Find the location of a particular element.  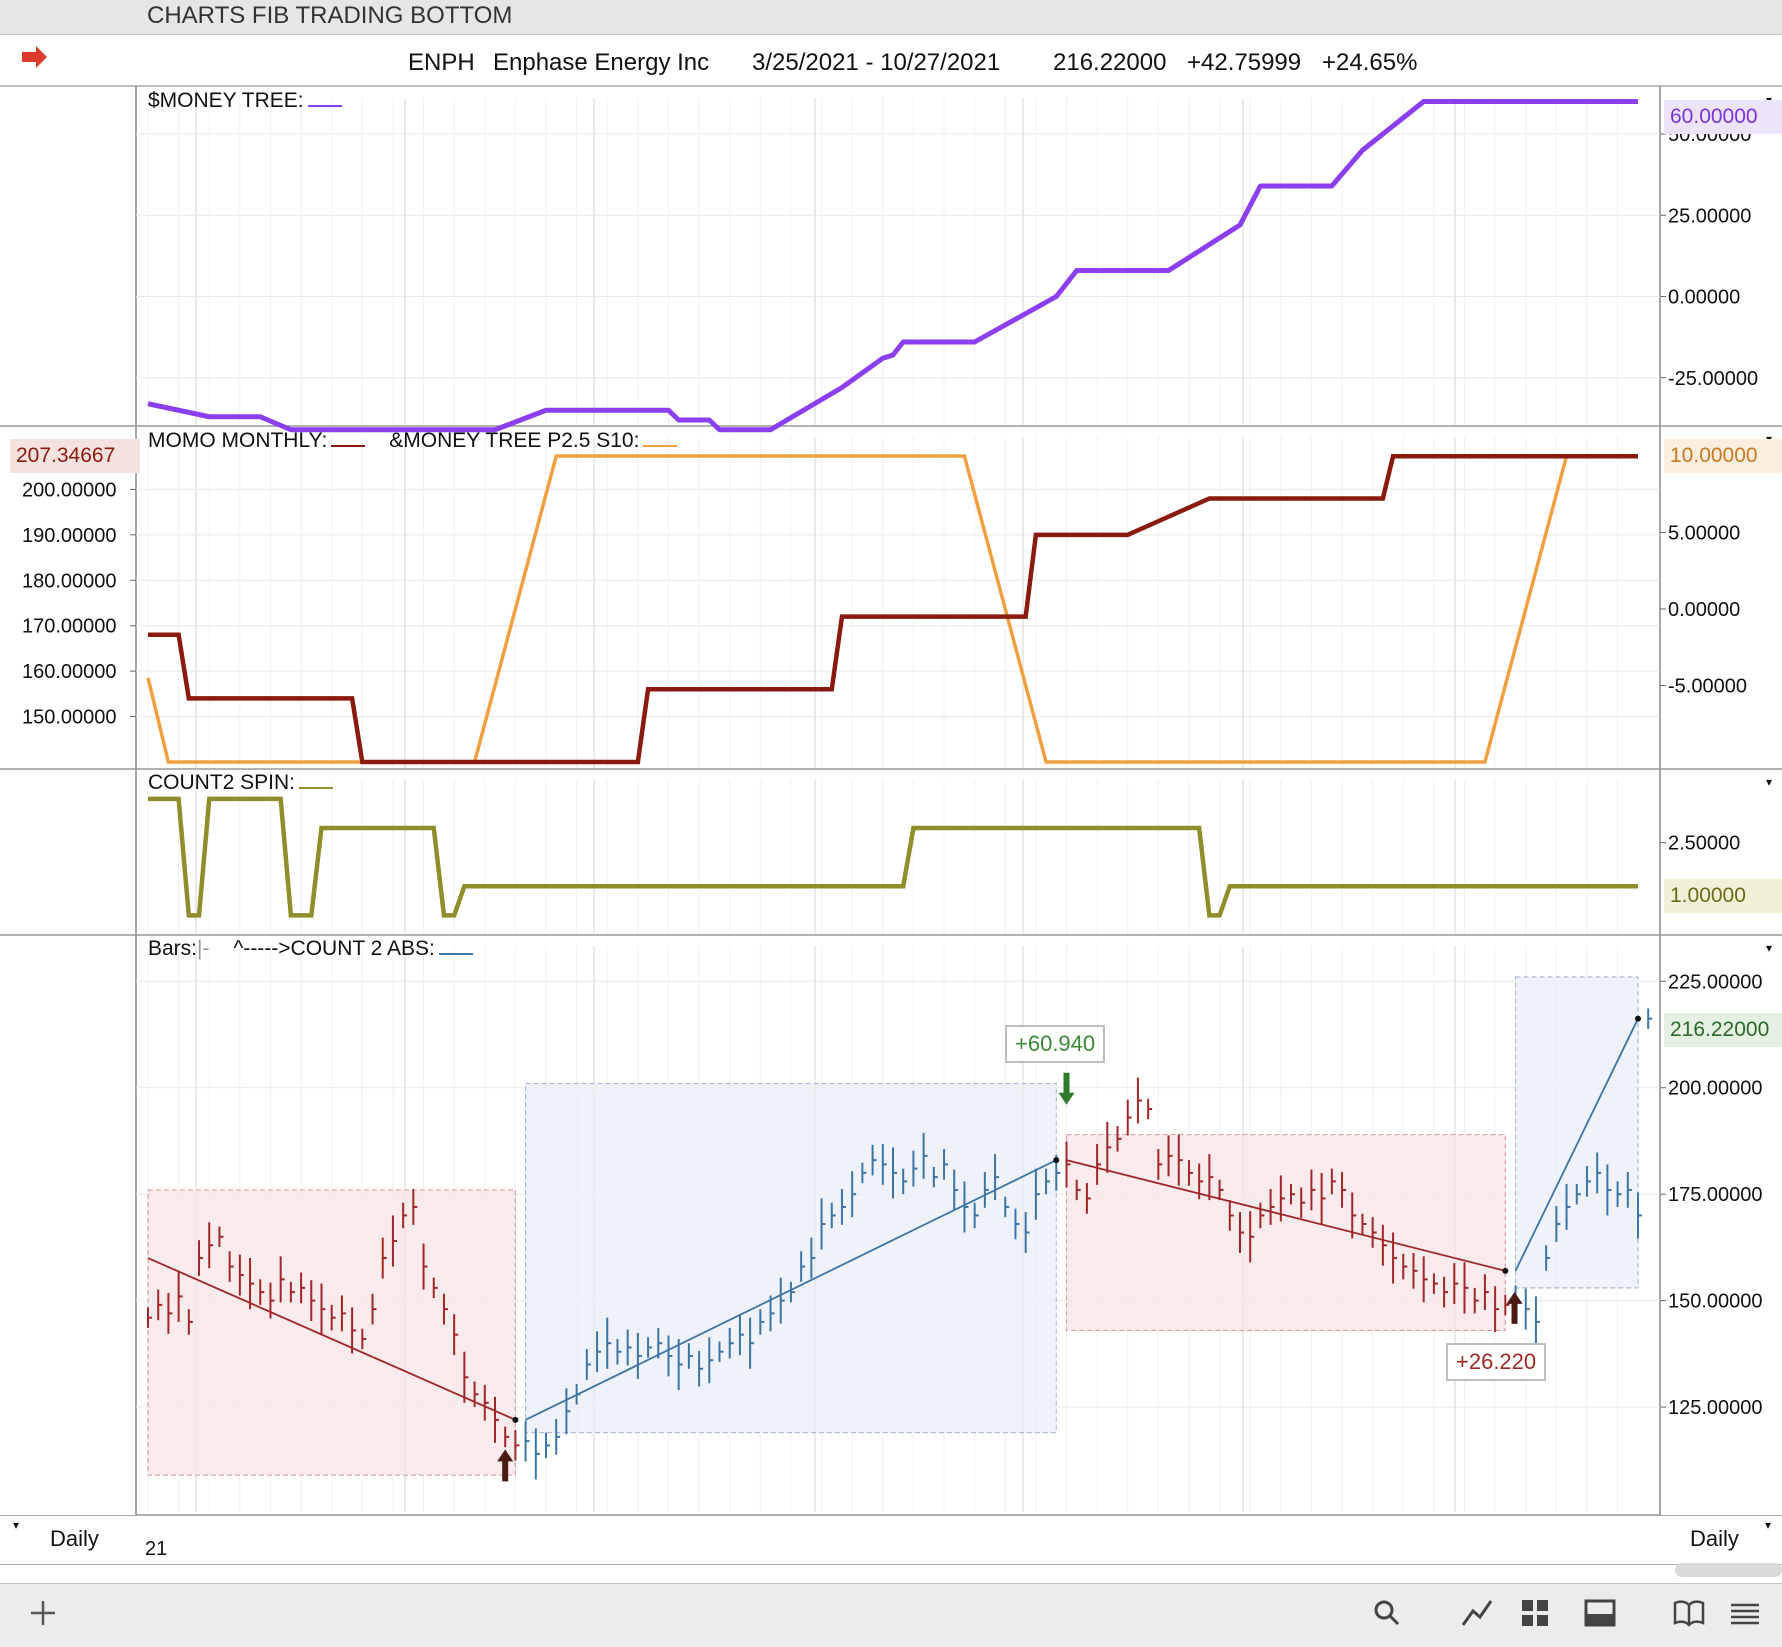

horizontal-scrollbar is located at coordinates (1728, 1570).